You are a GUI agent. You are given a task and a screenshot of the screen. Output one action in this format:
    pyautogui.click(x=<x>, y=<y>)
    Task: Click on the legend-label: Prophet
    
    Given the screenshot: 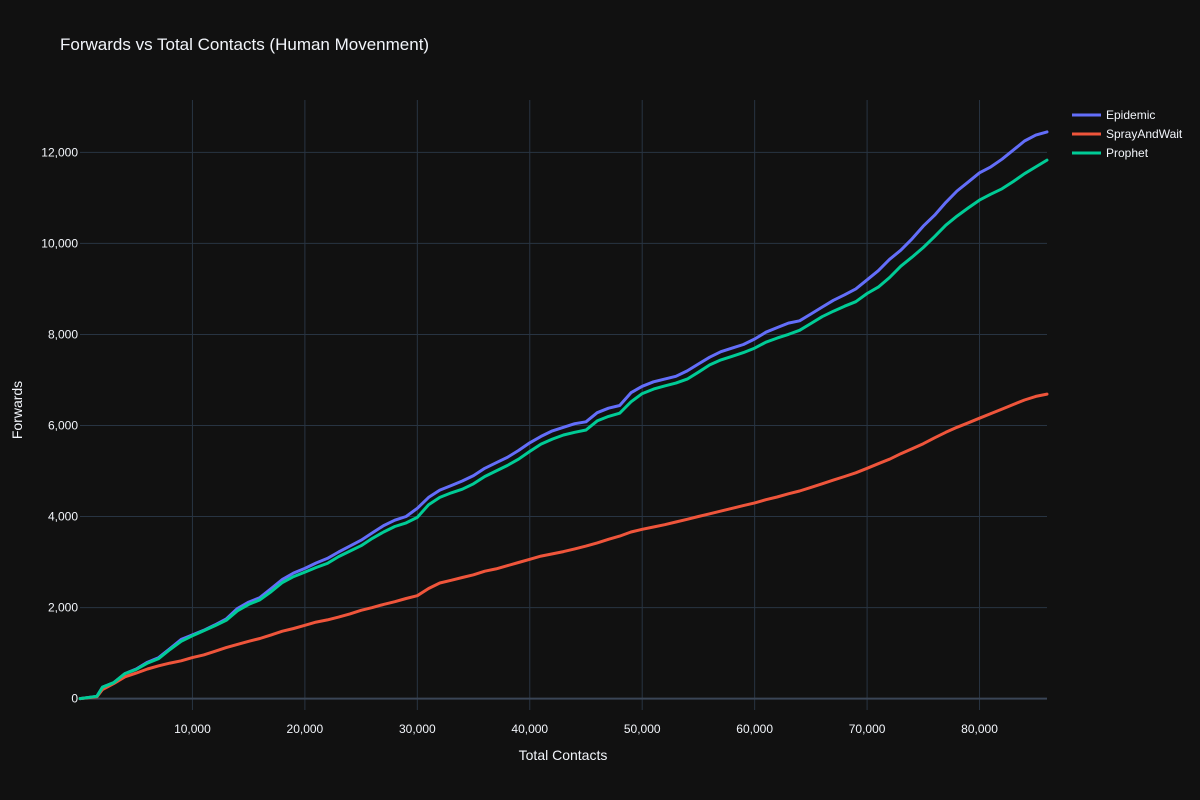 What is the action you would take?
    pyautogui.click(x=1127, y=153)
    